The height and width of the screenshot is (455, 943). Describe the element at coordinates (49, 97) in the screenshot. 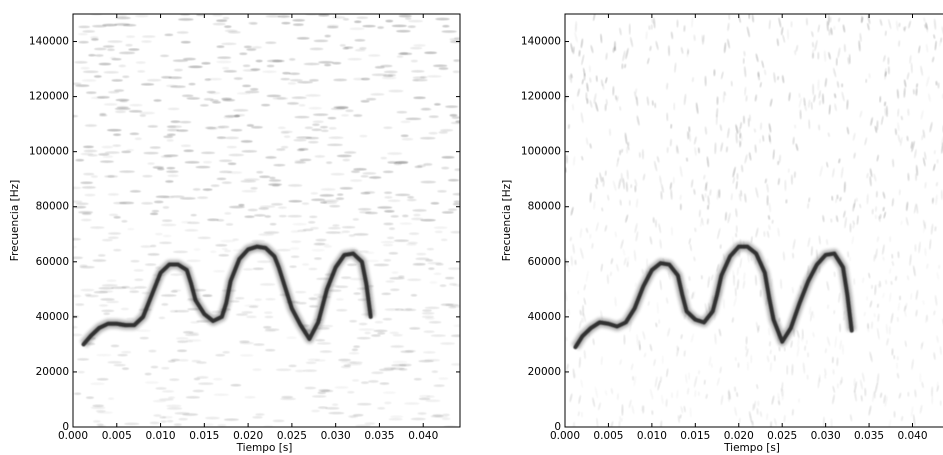

I see `y-tick-label: 120000` at that location.